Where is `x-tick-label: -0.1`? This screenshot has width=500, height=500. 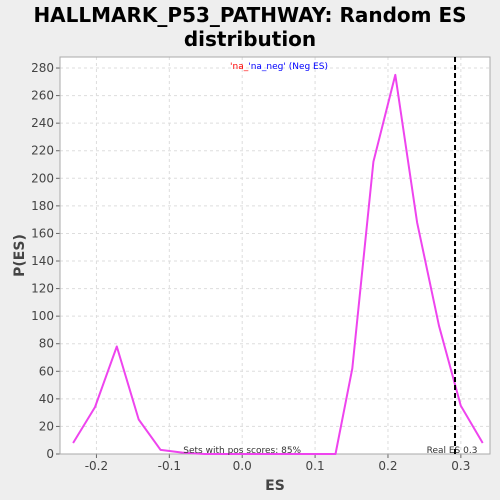
x-tick-label: -0.1 is located at coordinates (169, 466).